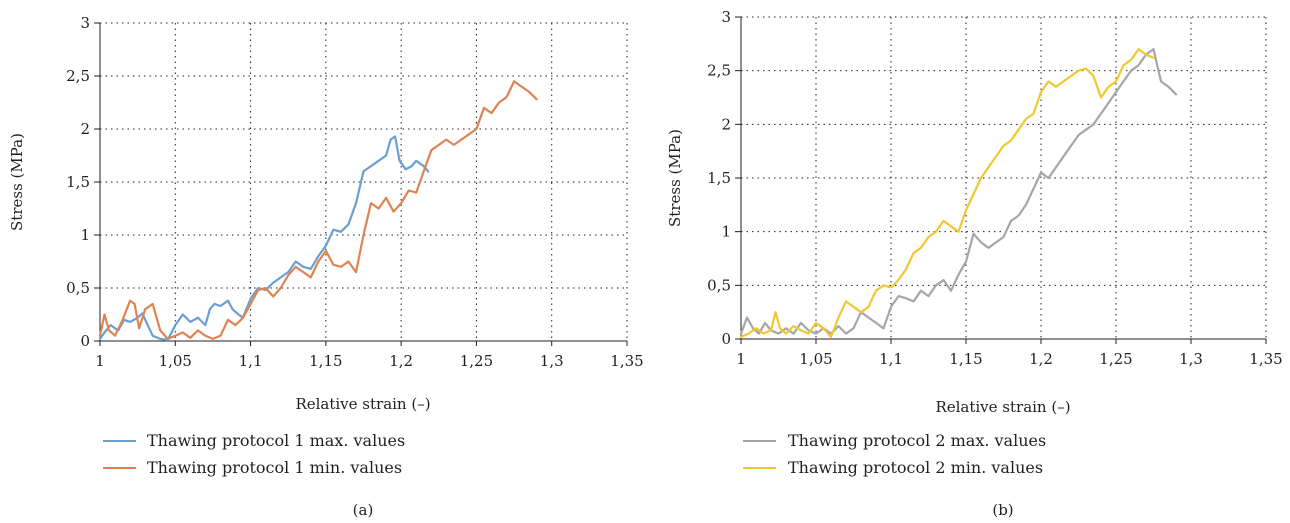  What do you see at coordinates (274, 467) in the screenshot?
I see `legend-label-a-1: Thawing protocol 1 min. values` at bounding box center [274, 467].